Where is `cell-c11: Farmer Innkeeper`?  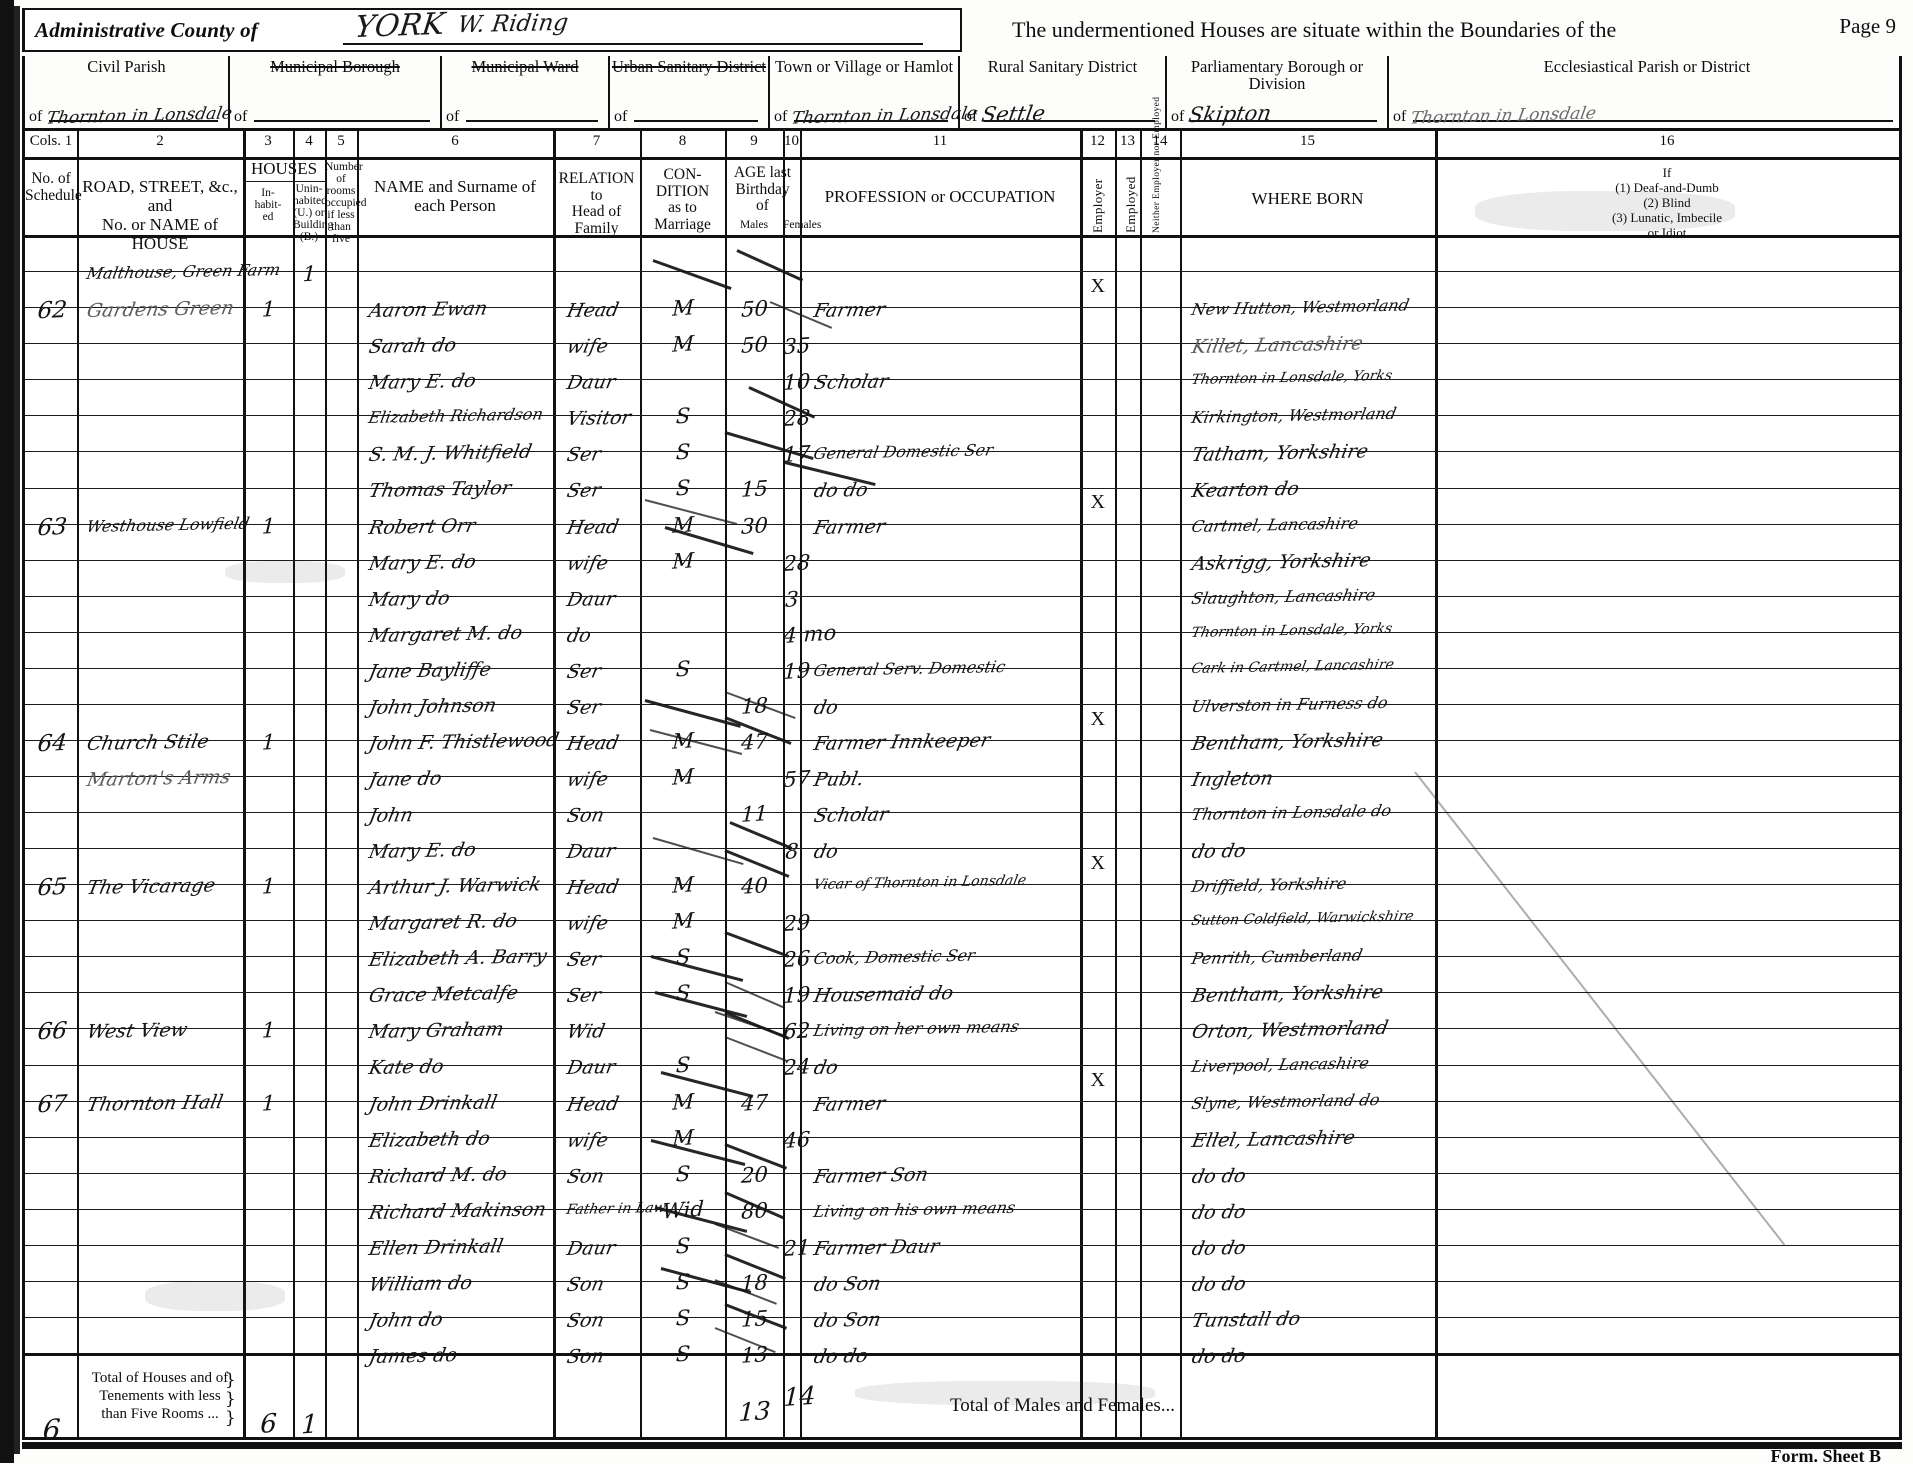
cell-c11: Farmer Innkeeper is located at coordinates (902, 742).